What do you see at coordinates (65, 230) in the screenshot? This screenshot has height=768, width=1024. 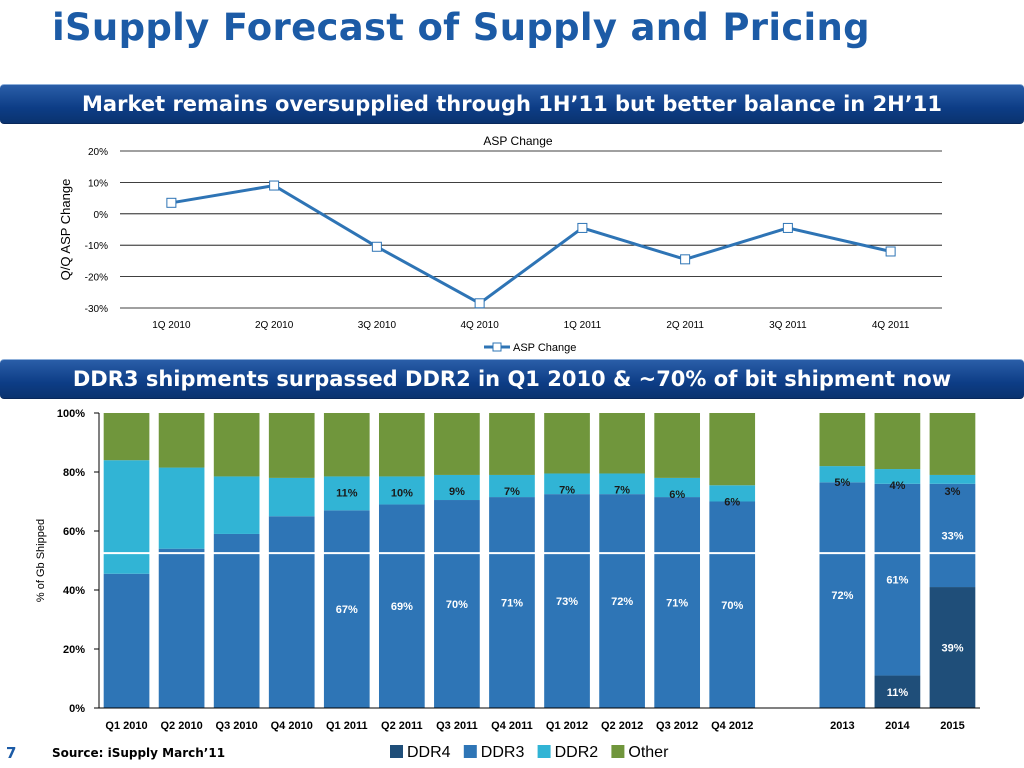 I see `y-axis-label: Q/Q ASP Change` at bounding box center [65, 230].